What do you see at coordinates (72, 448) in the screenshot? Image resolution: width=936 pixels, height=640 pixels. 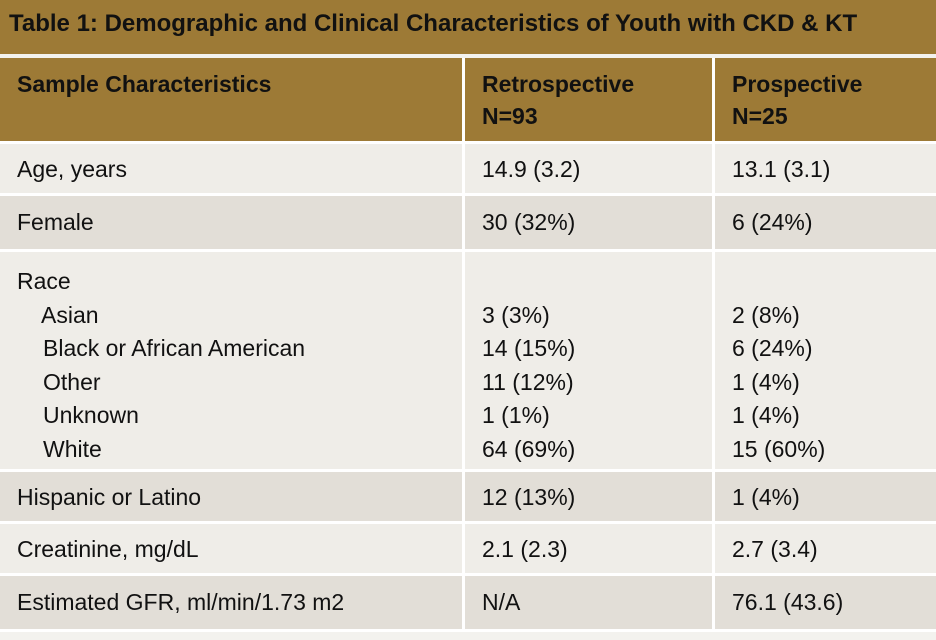 I see `race-sub-label: White` at bounding box center [72, 448].